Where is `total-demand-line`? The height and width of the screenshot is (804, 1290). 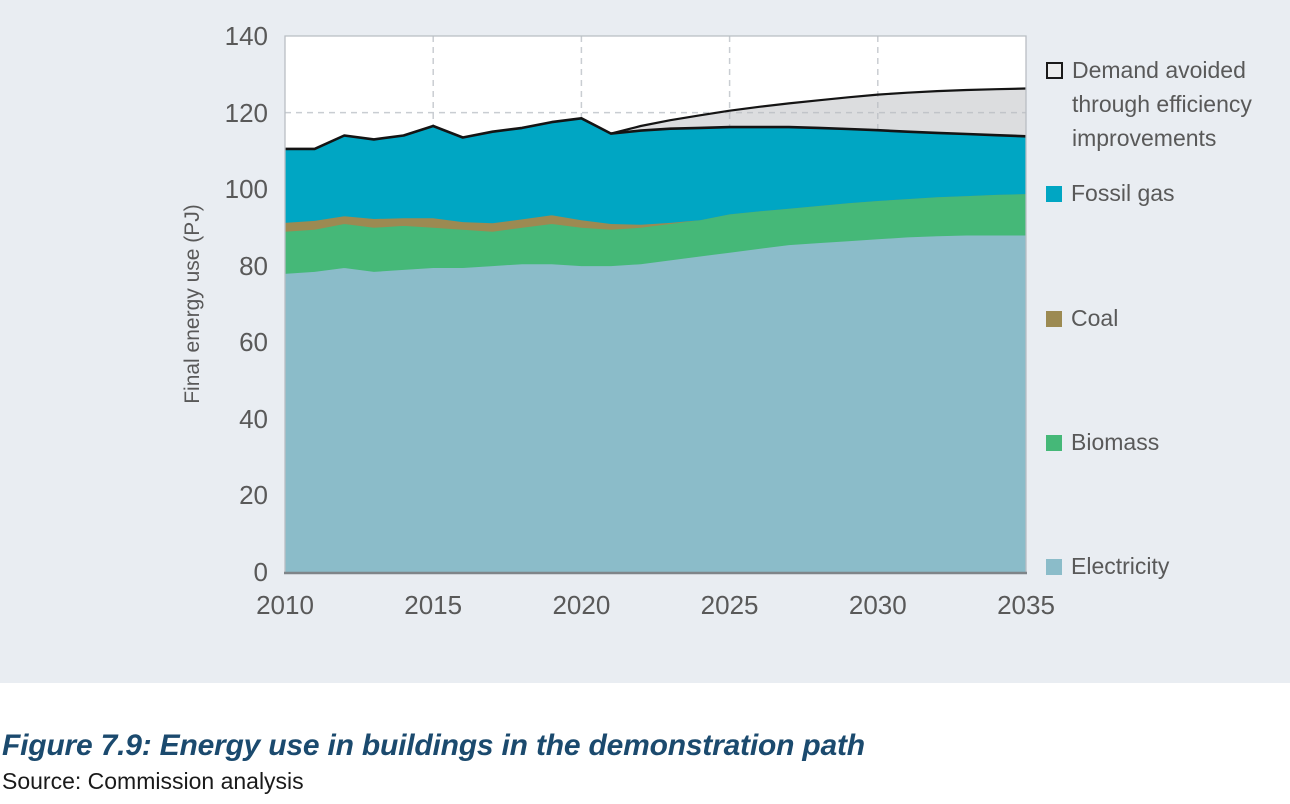
total-demand-line is located at coordinates (656, 134).